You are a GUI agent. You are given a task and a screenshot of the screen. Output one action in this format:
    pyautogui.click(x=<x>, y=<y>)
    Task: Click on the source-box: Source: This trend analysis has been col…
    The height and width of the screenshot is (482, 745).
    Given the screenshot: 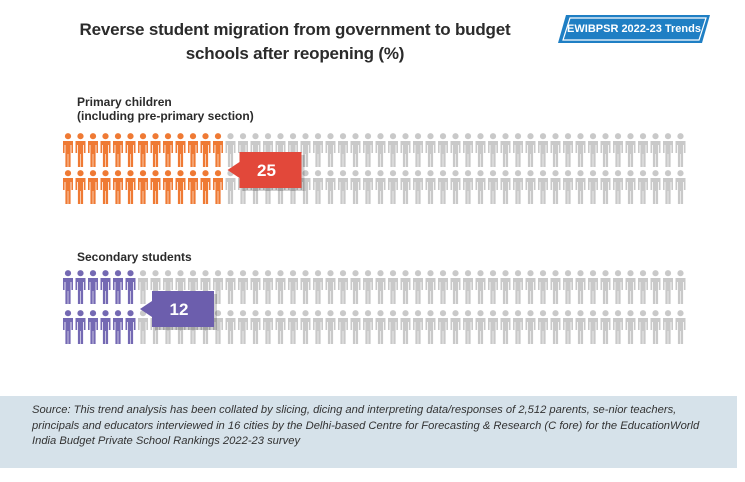 What is the action you would take?
    pyautogui.click(x=368, y=432)
    